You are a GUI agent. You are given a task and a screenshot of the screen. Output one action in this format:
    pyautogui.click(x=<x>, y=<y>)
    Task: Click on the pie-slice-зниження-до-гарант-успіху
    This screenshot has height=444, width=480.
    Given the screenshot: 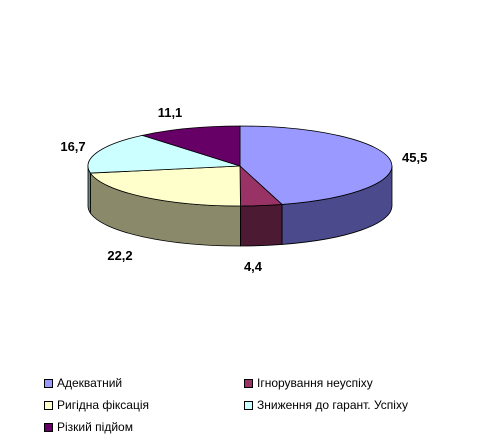 What is the action you would take?
    pyautogui.click(x=164, y=154)
    